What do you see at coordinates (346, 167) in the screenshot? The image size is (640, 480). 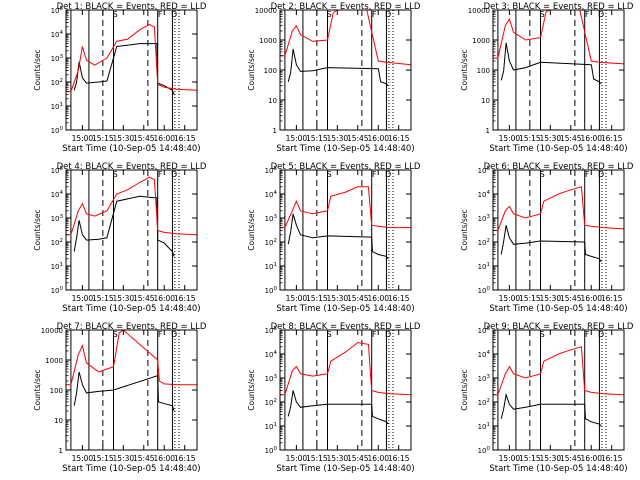 I see `panel-title: Det 5: BLACK = Events, RED = LLD` at bounding box center [346, 167].